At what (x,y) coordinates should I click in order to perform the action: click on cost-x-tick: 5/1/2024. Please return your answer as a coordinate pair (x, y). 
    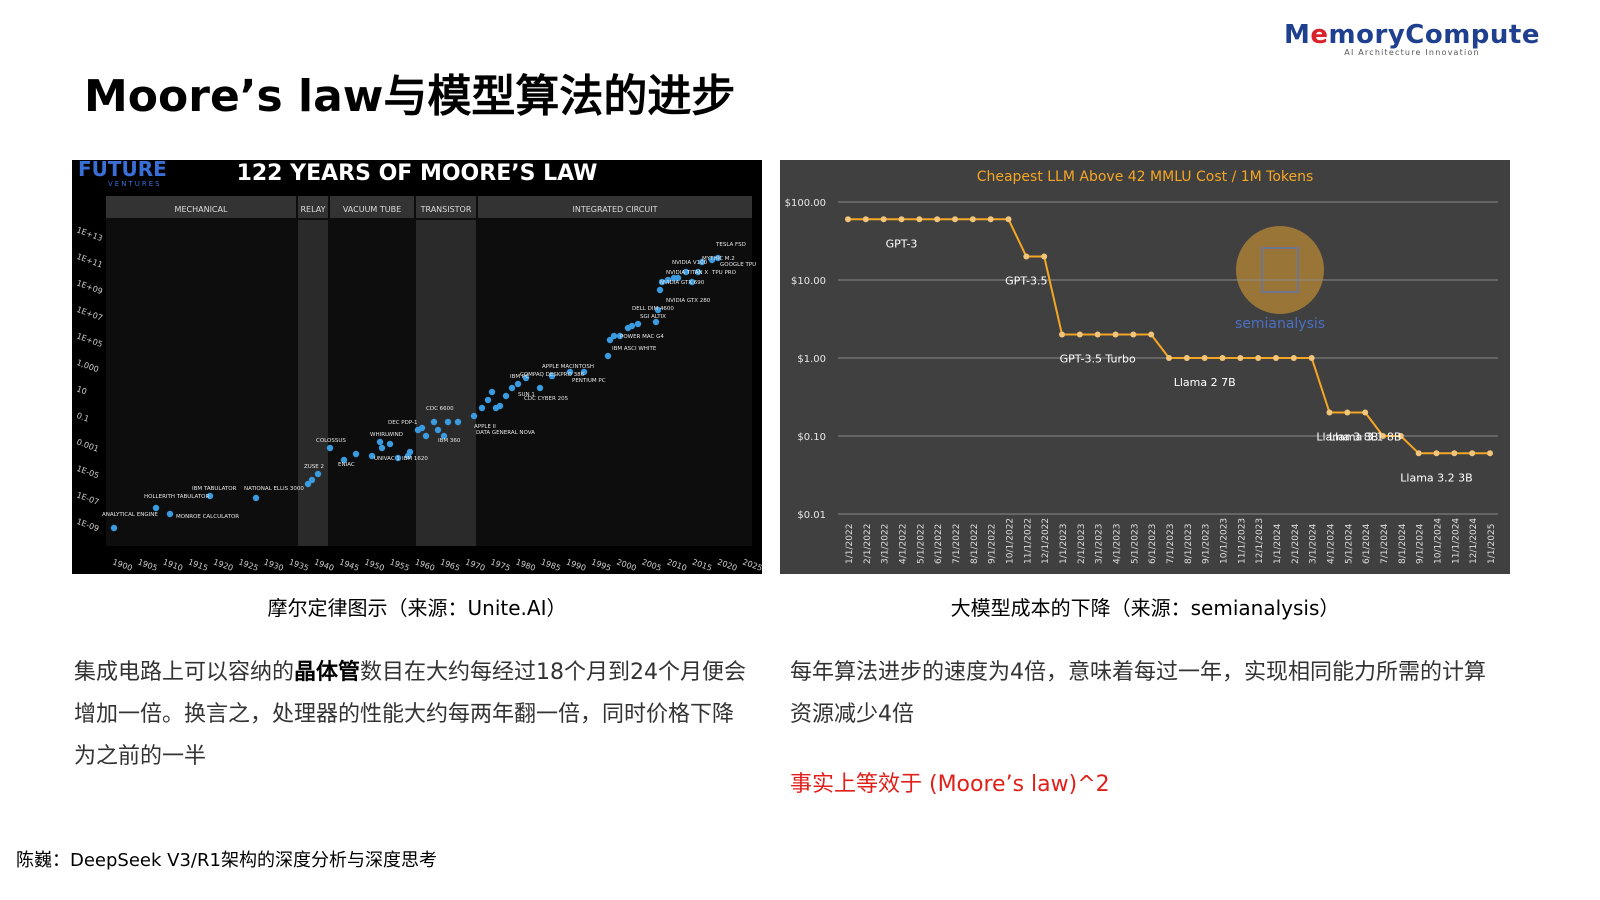
    Looking at the image, I should click on (1349, 543).